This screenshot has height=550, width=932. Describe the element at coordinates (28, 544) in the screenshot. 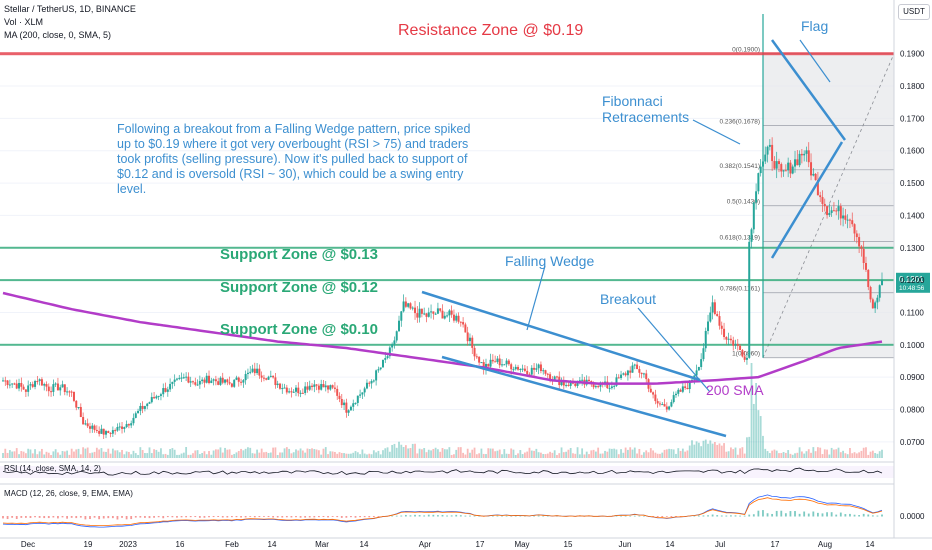

I see `x-tick-label: Dec` at that location.